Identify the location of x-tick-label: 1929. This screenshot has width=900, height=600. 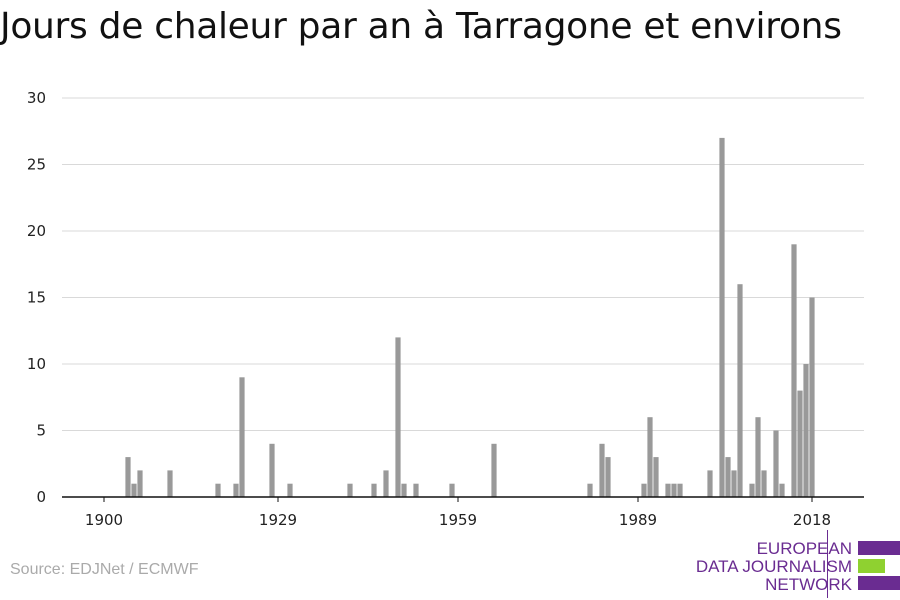
(278, 520).